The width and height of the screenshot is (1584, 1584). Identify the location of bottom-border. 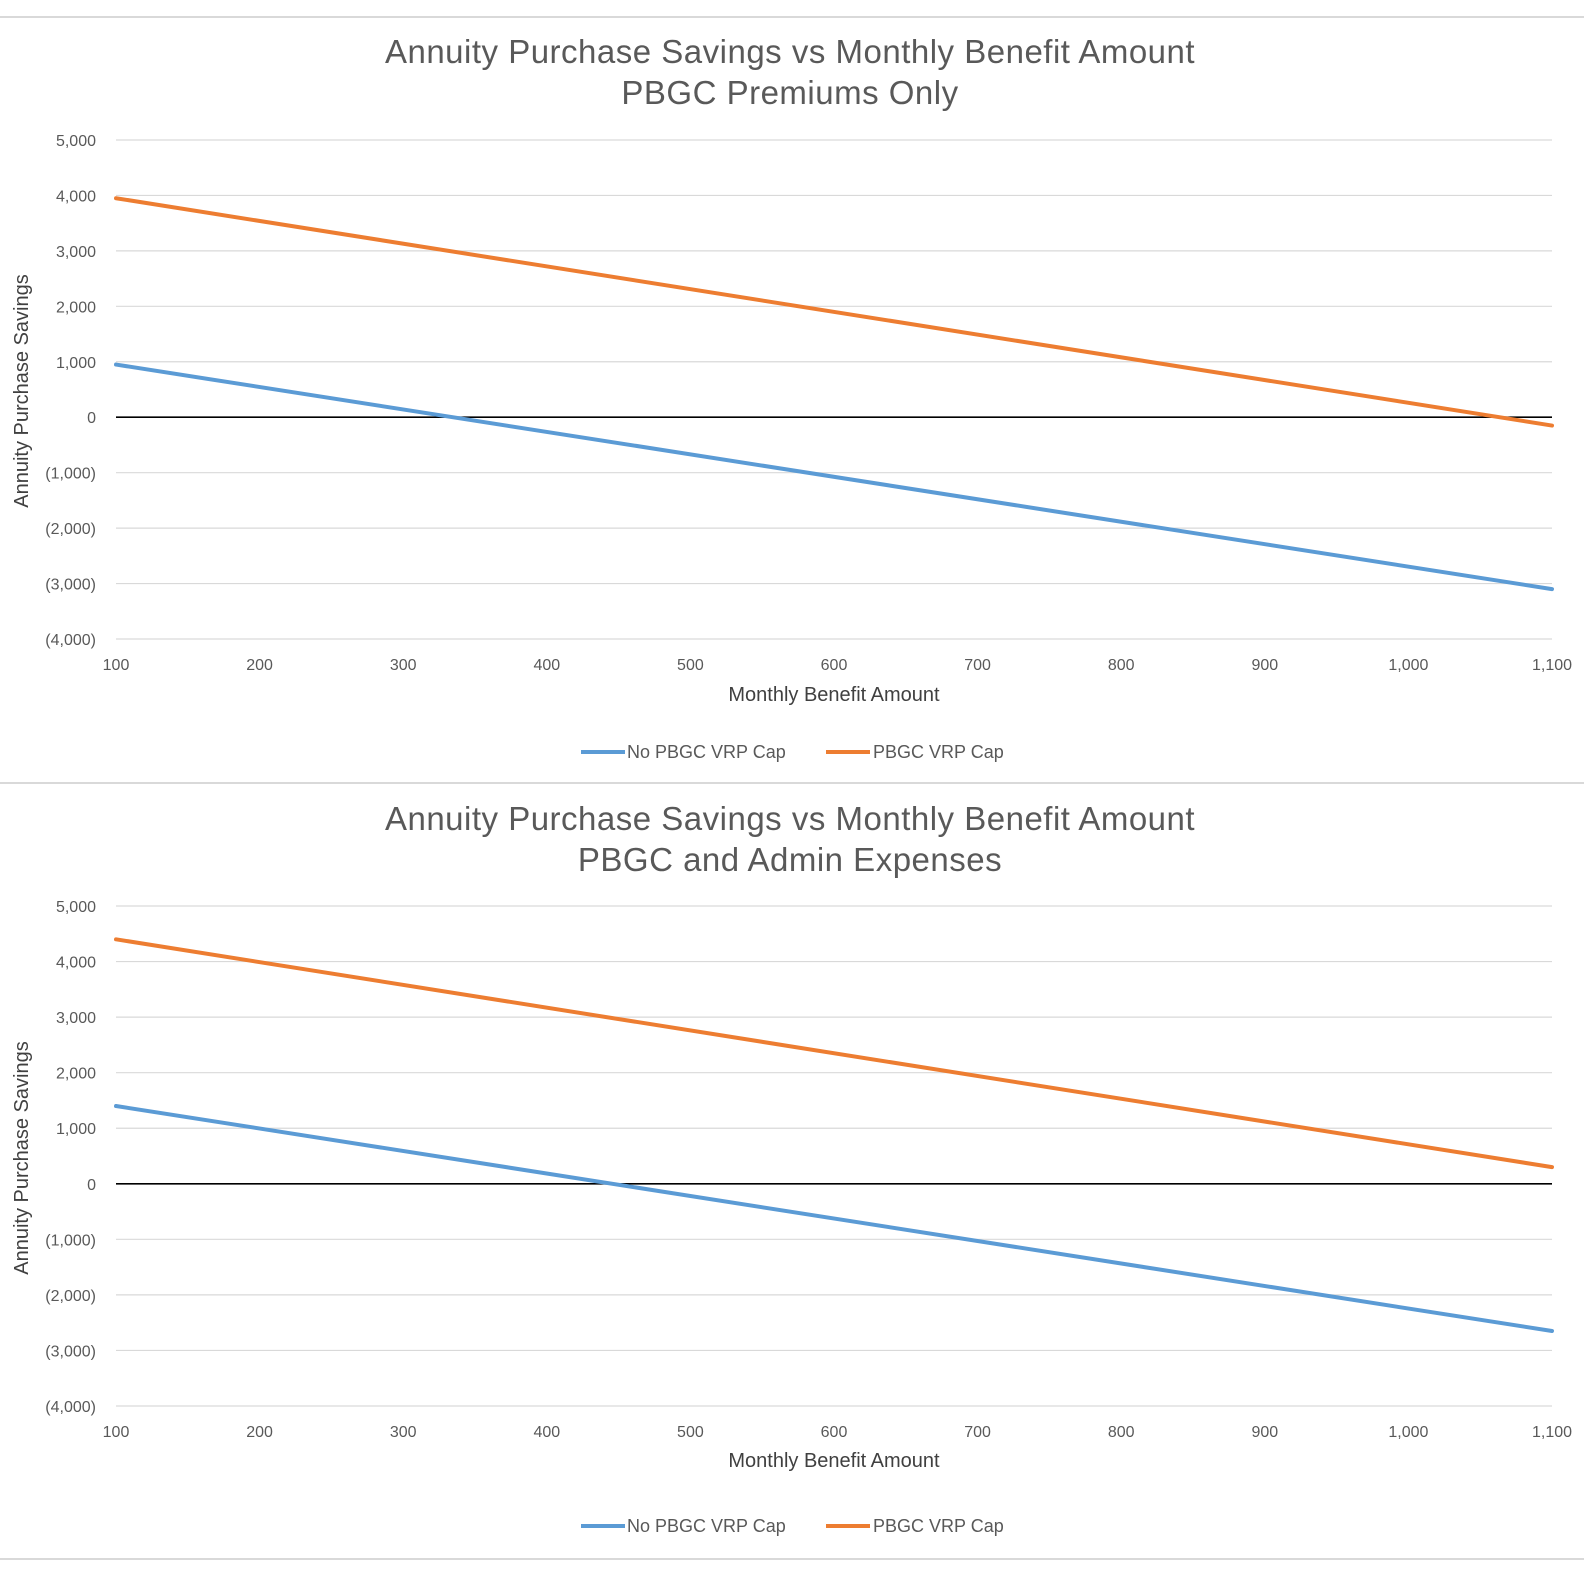
(792, 1559).